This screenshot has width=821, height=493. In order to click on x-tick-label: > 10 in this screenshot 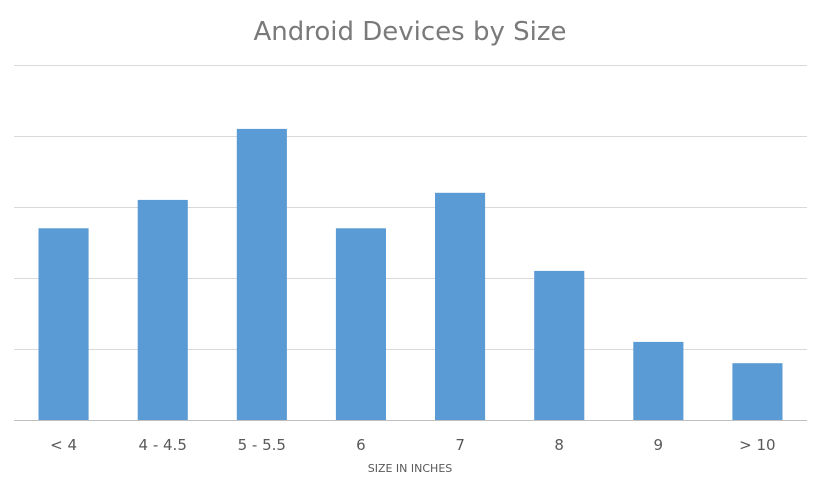, I will do `click(757, 445)`.